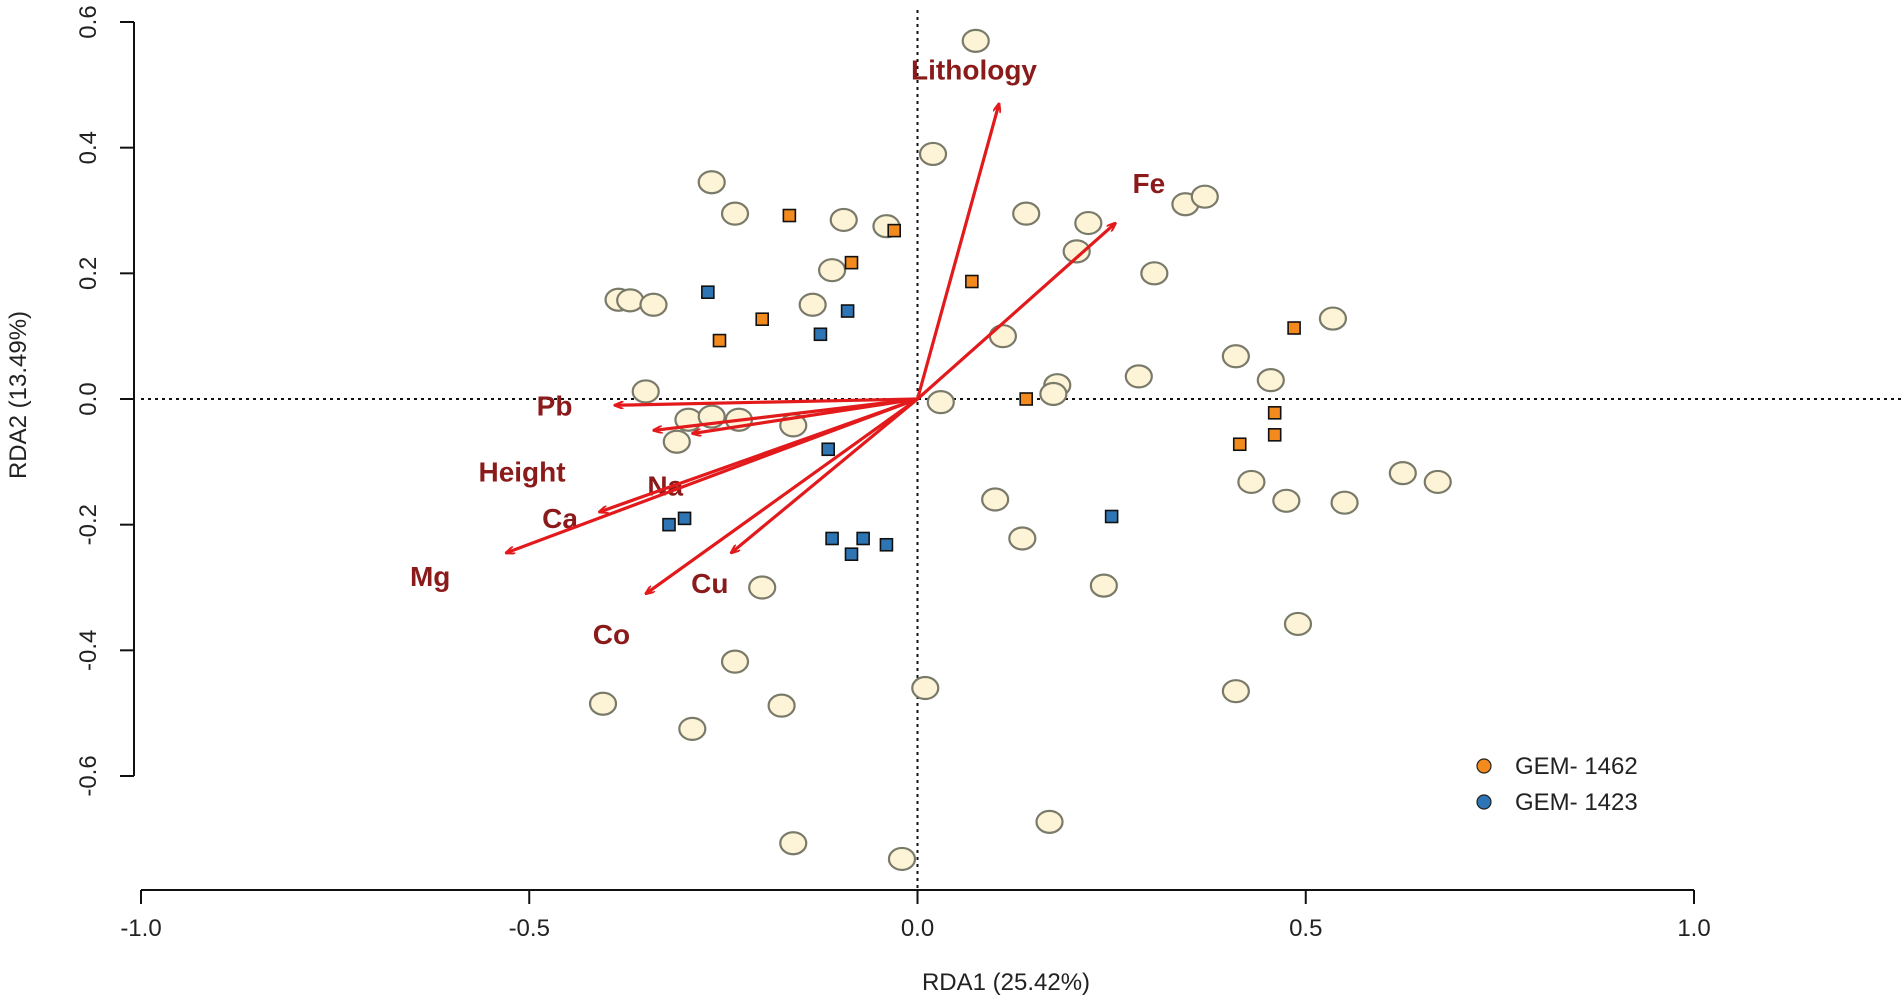  I want to click on arrow-cu, so click(825, 475).